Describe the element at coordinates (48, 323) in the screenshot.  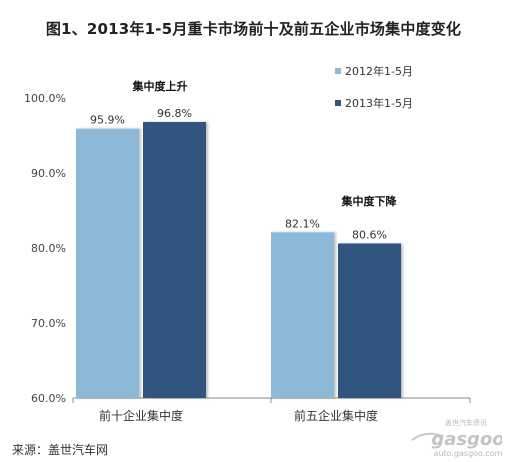
I see `y-tick-label: 70.0%` at that location.